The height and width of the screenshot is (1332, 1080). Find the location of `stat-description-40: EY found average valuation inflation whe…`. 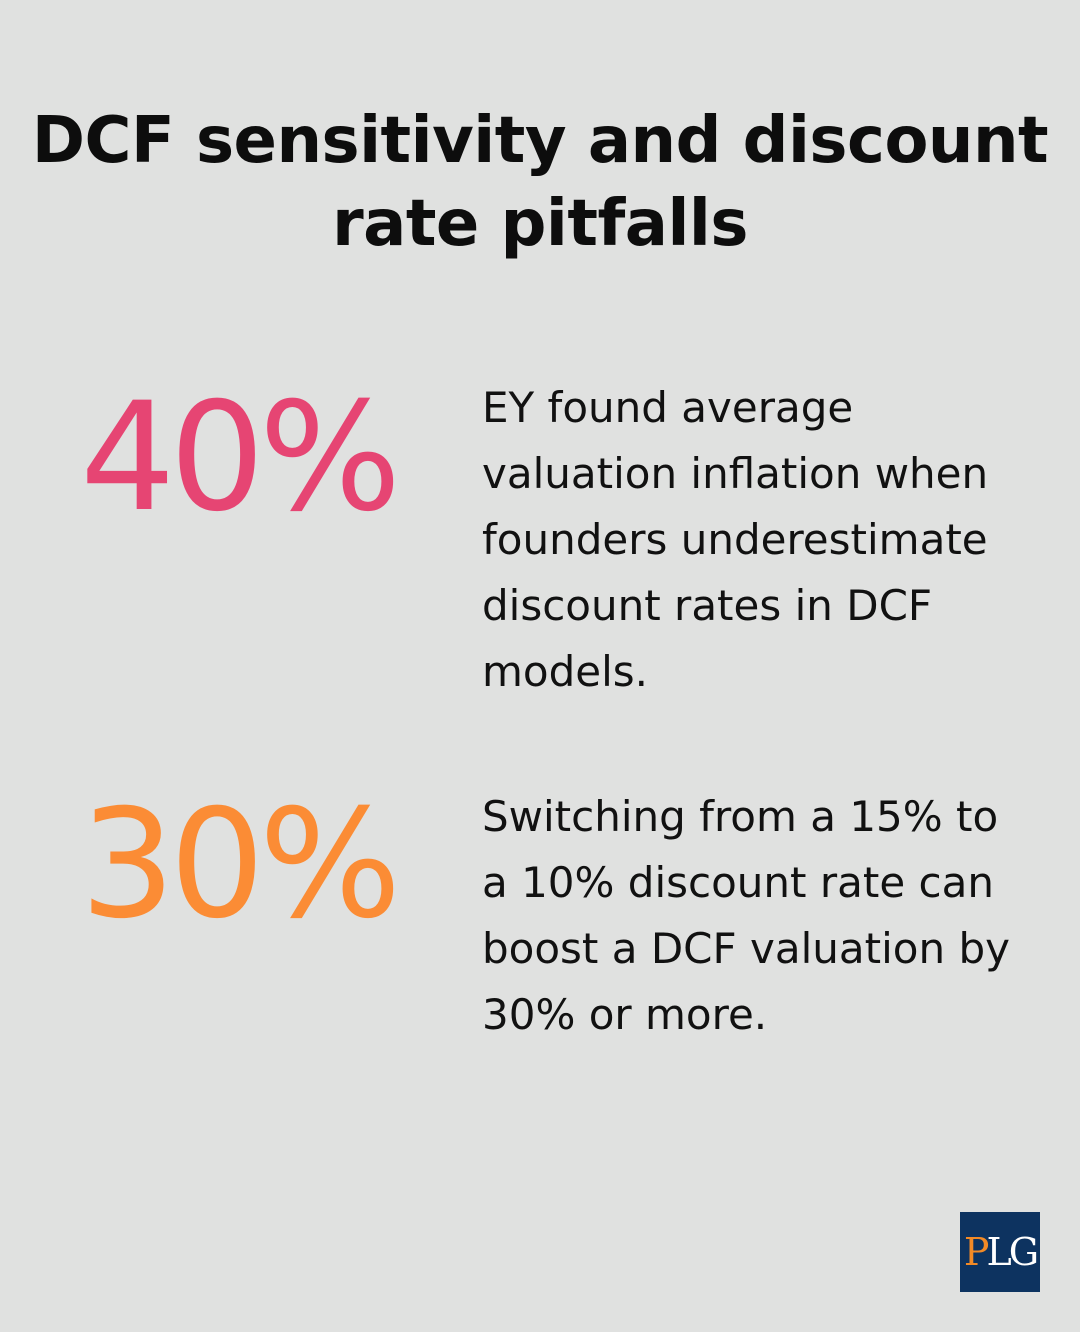

stat-description-40: EY found average valuation inflation whe… is located at coordinates (735, 539).